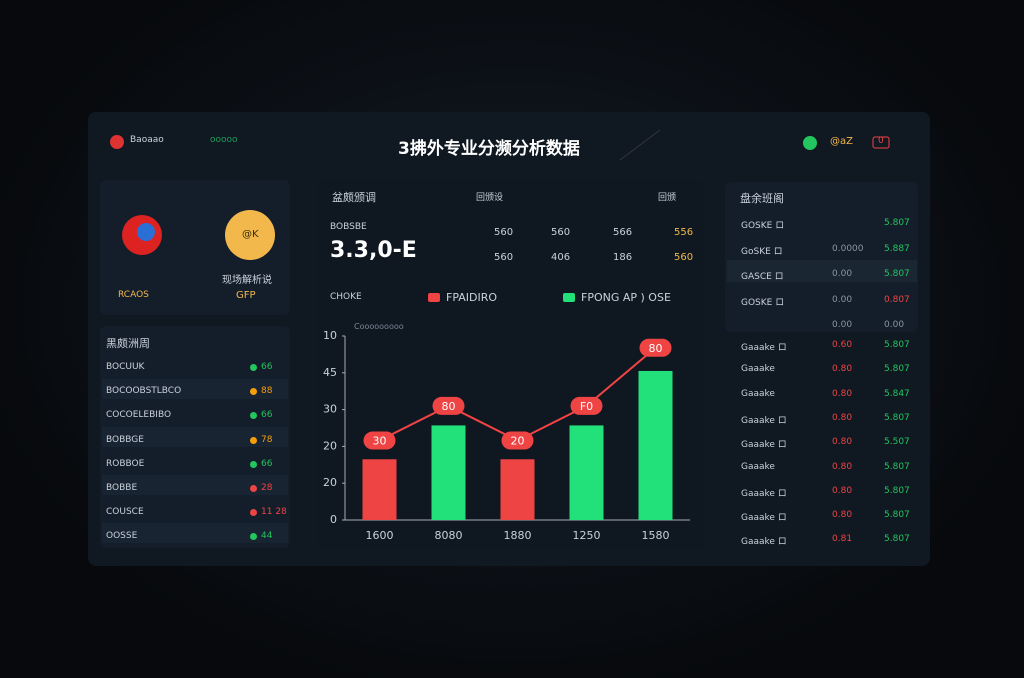  Describe the element at coordinates (117, 142) in the screenshot. I see `logo` at that location.